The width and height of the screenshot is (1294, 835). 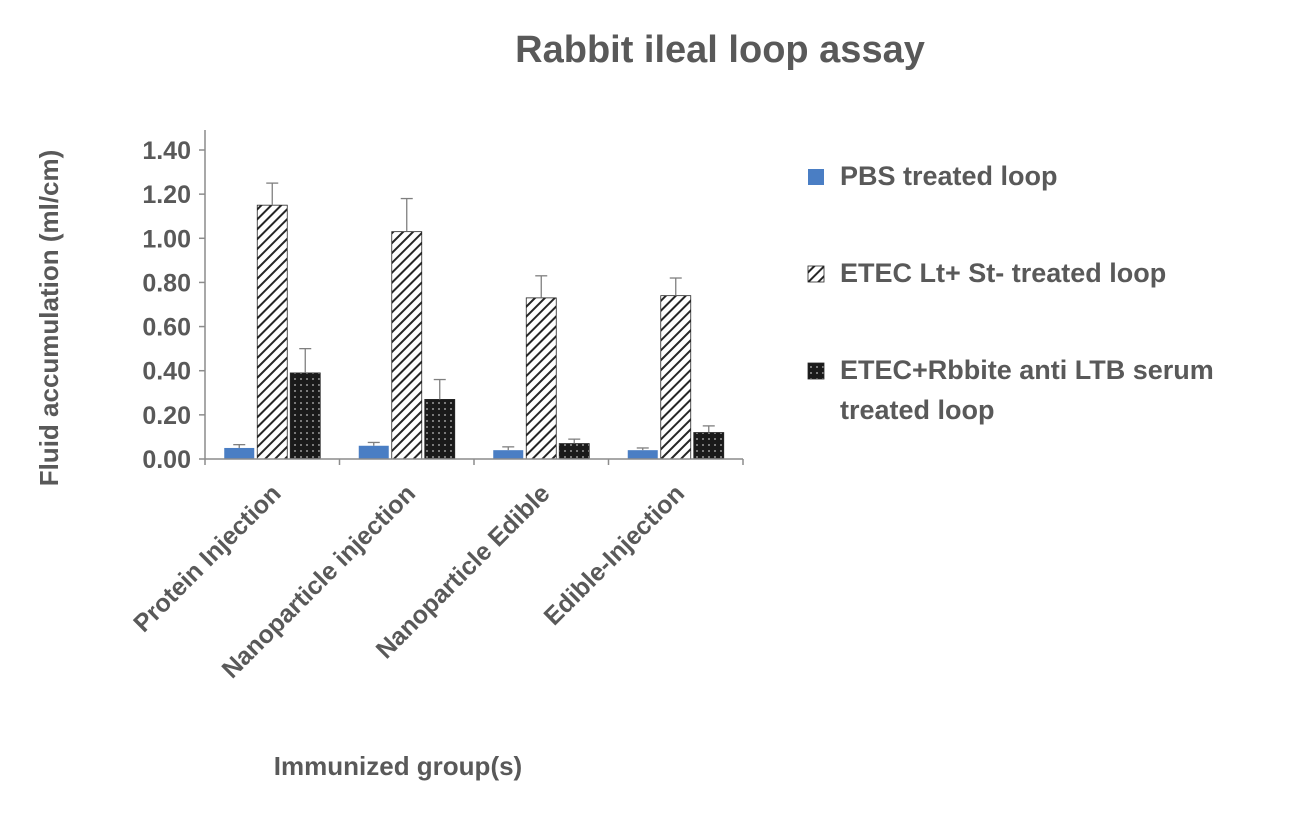 What do you see at coordinates (474, 332) in the screenshot?
I see `plot-area` at bounding box center [474, 332].